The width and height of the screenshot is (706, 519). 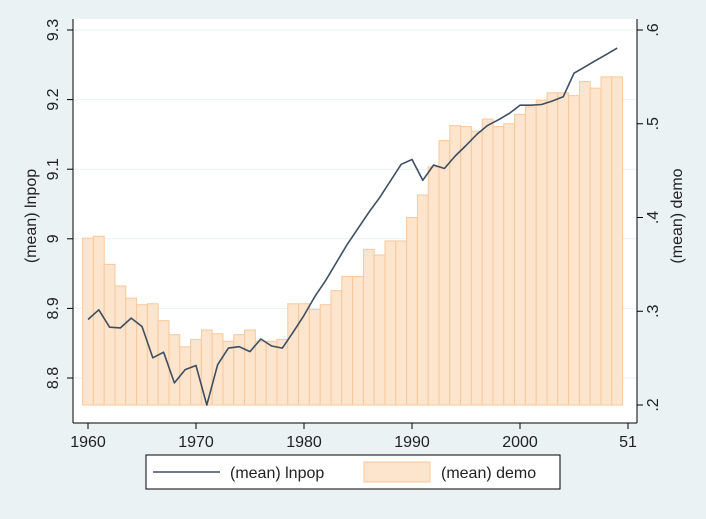 What do you see at coordinates (53, 378) in the screenshot?
I see `left-tick-label: 8.8` at bounding box center [53, 378].